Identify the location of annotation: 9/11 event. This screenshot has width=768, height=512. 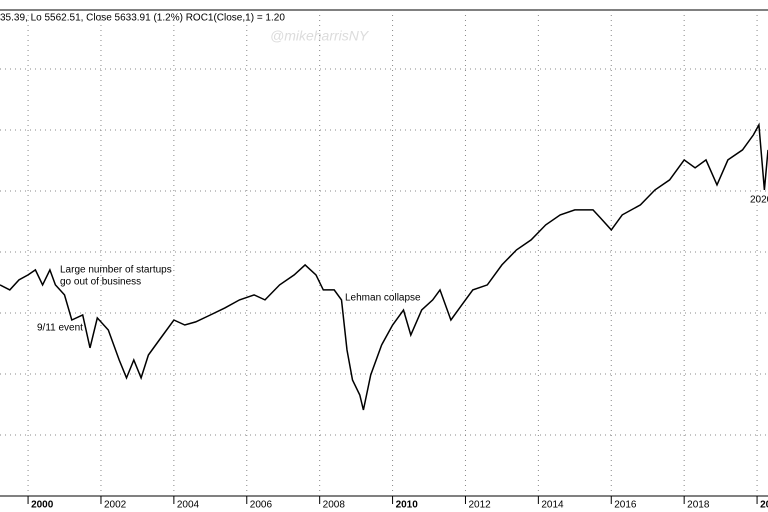
(60, 328).